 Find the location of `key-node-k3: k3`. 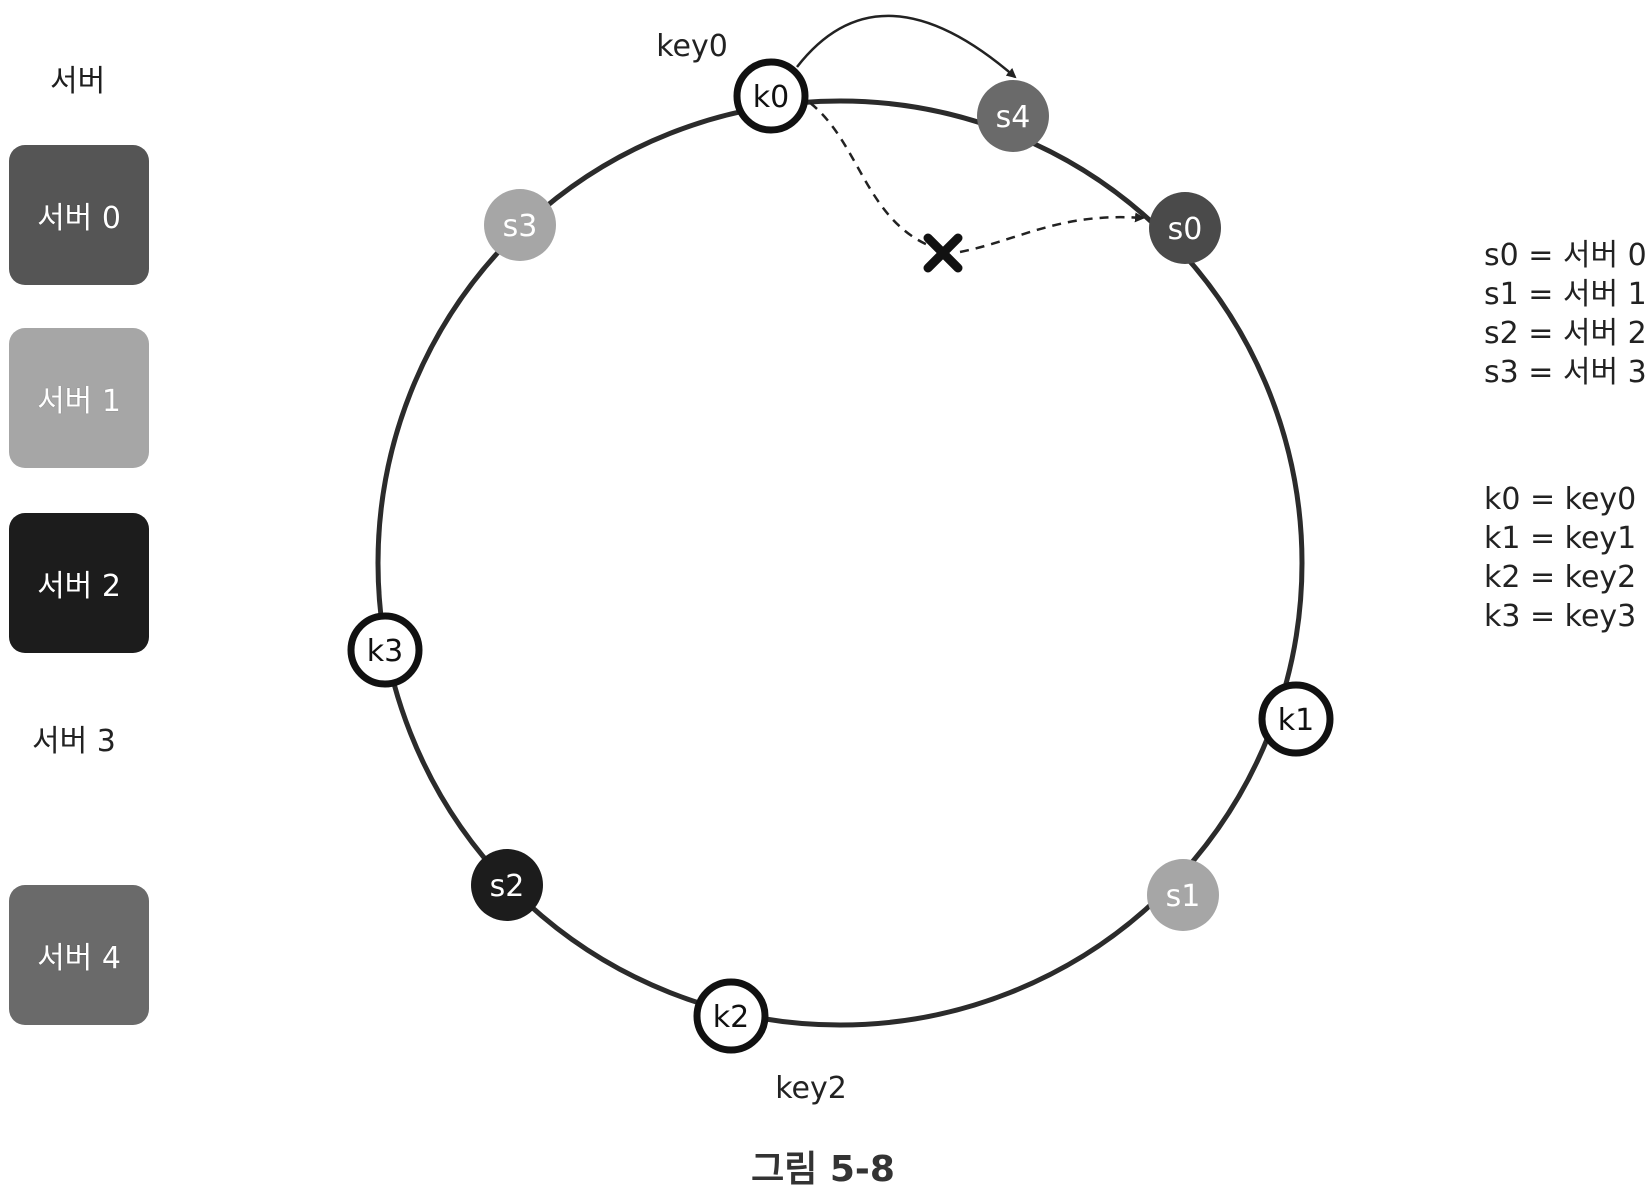

key-node-k3: k3 is located at coordinates (385, 650).